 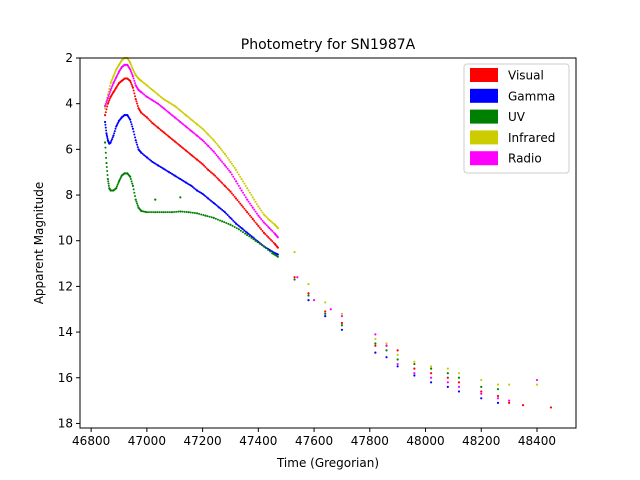 What do you see at coordinates (425, 441) in the screenshot?
I see `x-tick-label: 48000` at bounding box center [425, 441].